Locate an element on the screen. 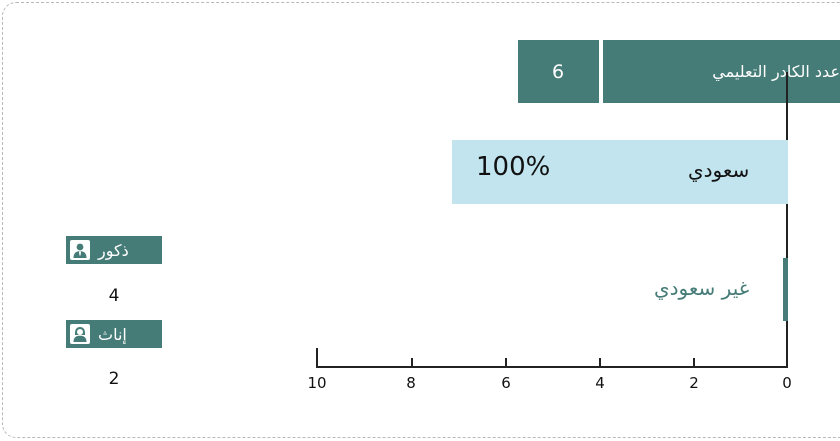 The height and width of the screenshot is (441, 840). bar-non-saudi is located at coordinates (785, 289).